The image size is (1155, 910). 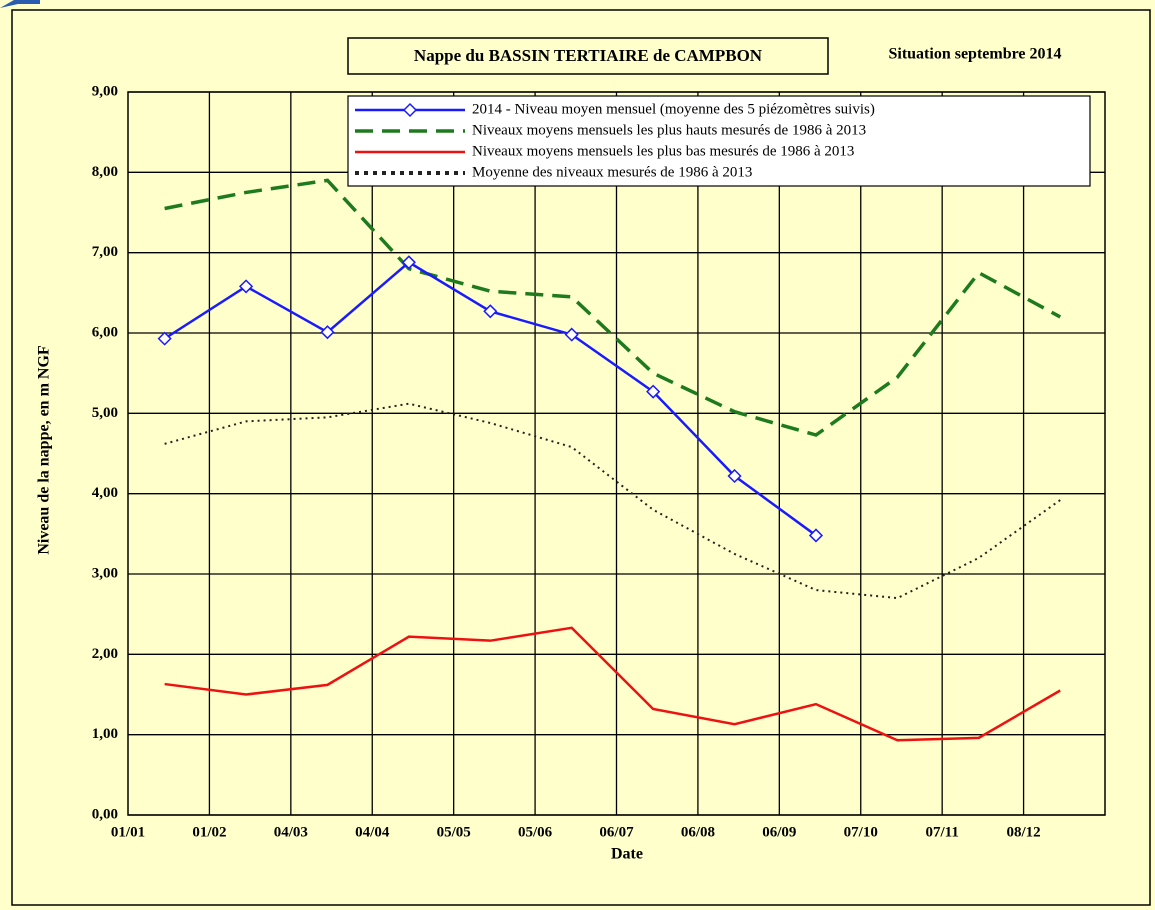 I want to click on y-tick-label: 3,00, so click(x=105, y=573).